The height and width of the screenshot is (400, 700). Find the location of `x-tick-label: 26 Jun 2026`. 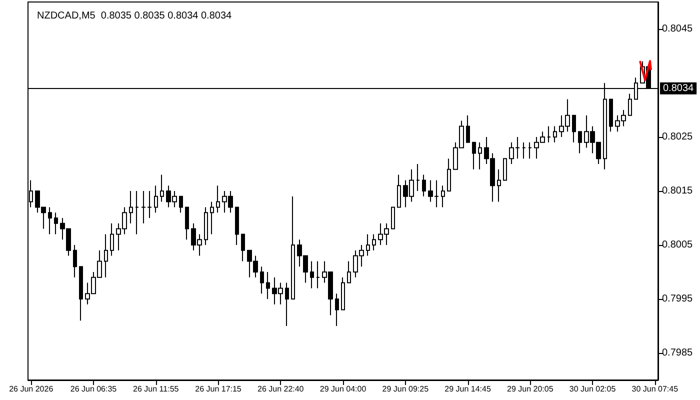

x-tick-label: 26 Jun 2026 is located at coordinates (31, 389).